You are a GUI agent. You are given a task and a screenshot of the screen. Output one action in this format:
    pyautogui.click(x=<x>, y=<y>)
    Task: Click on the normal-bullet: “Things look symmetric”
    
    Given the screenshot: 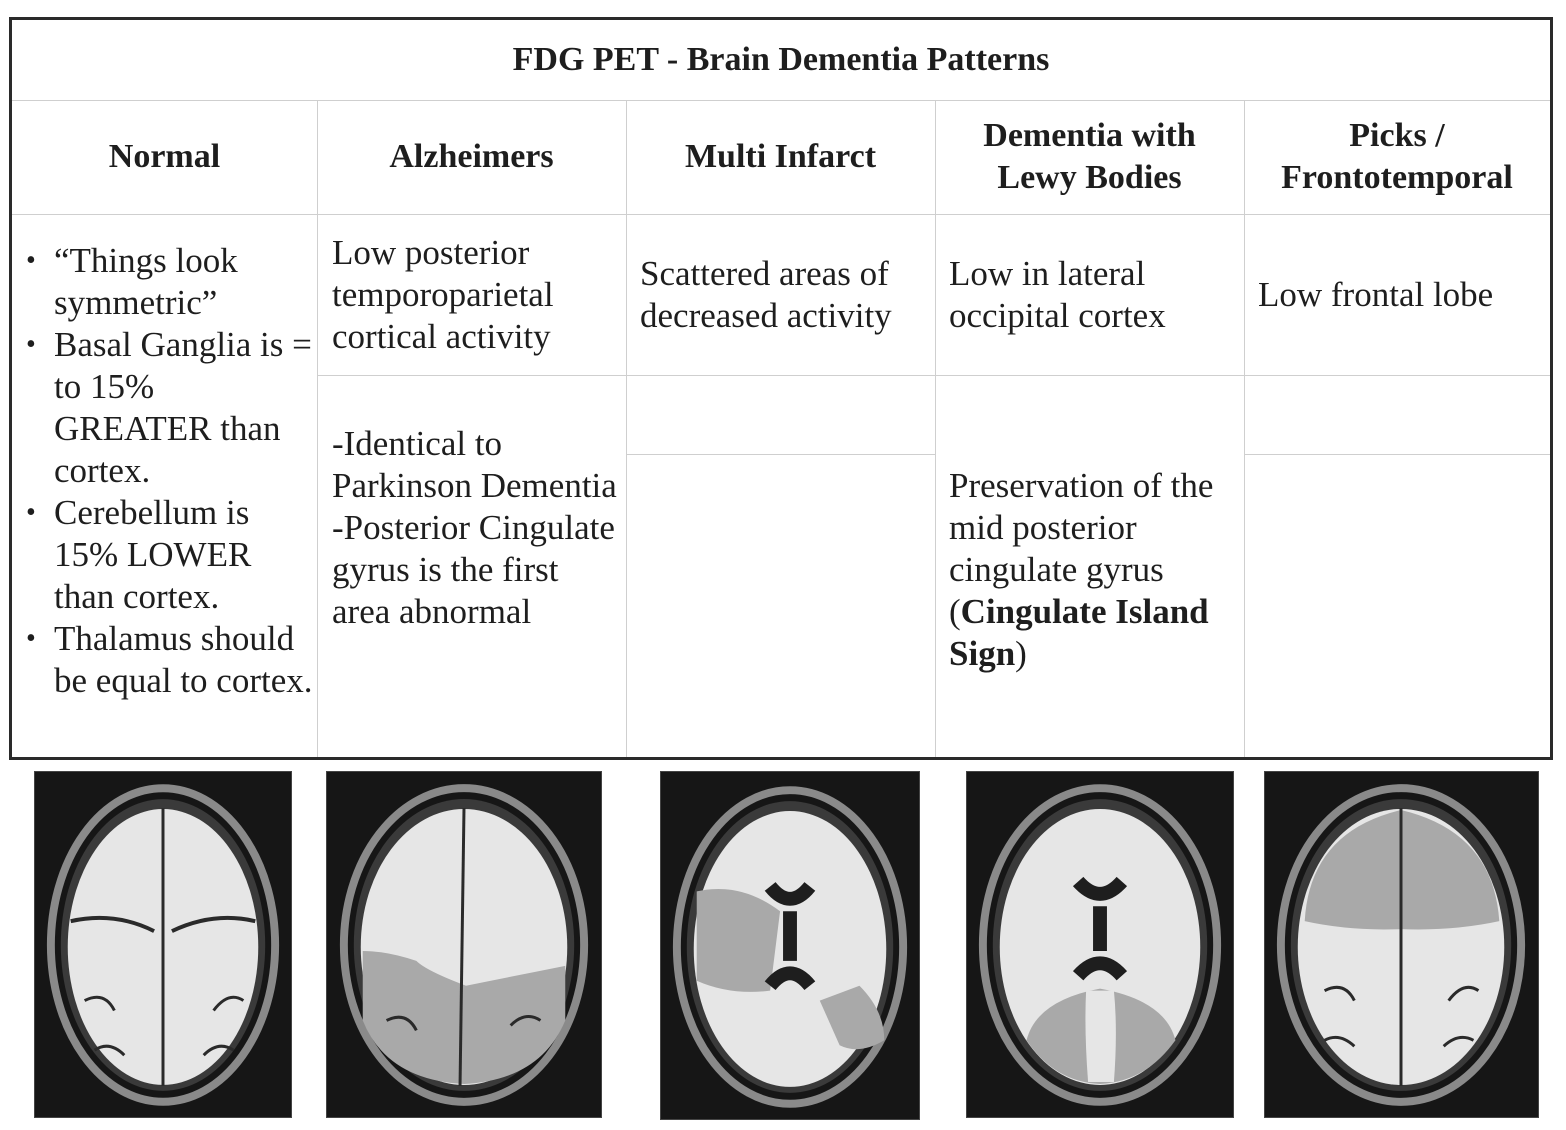 What is the action you would take?
    pyautogui.click(x=166, y=282)
    